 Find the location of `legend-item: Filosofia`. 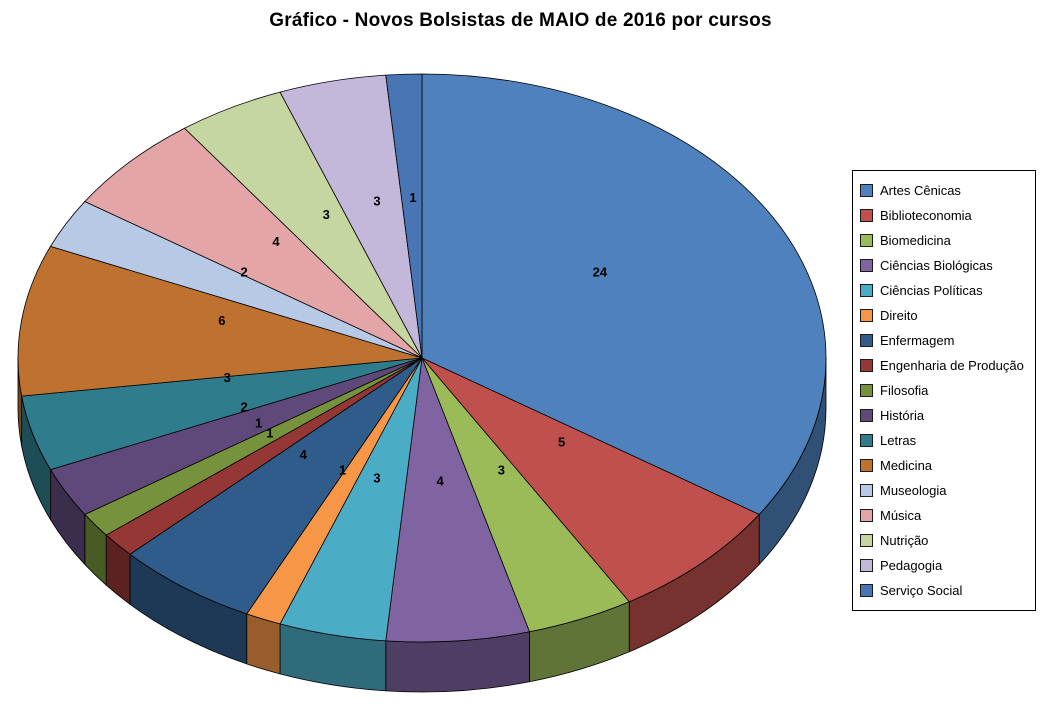

legend-item: Filosofia is located at coordinates (944, 390).